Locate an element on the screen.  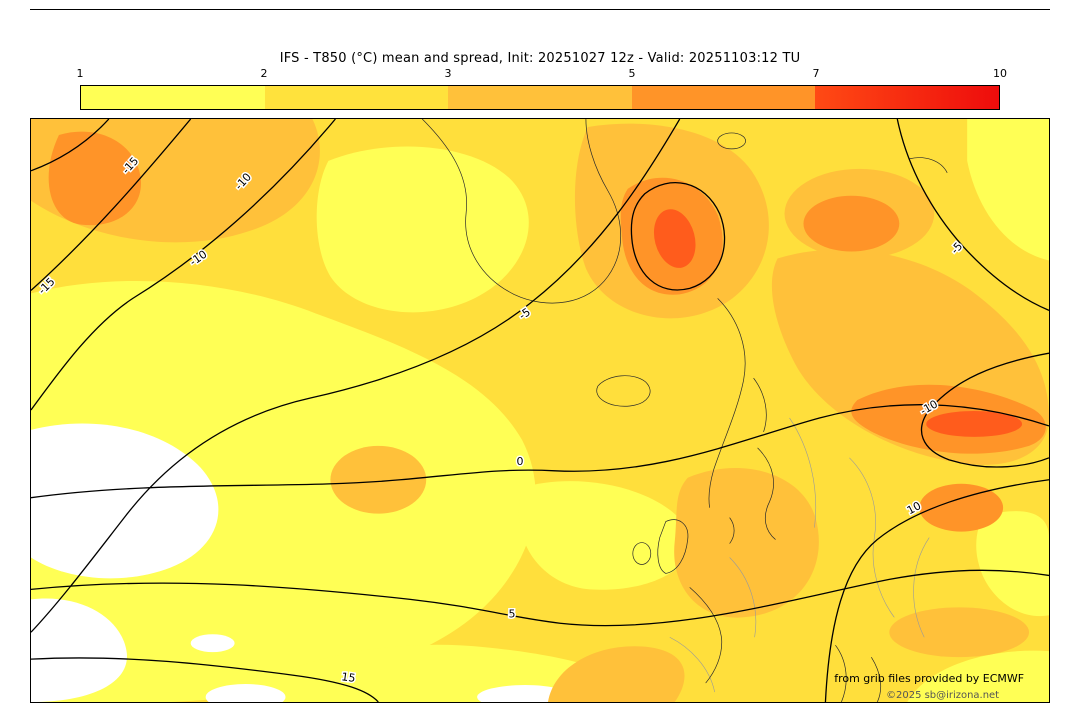
coastline-west-europe is located at coordinates (706, 635).